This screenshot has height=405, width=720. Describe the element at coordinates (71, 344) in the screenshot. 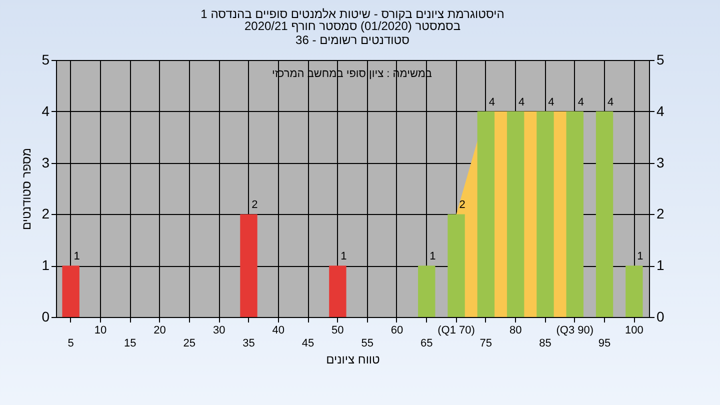

I see `x-tick-label: 5` at that location.